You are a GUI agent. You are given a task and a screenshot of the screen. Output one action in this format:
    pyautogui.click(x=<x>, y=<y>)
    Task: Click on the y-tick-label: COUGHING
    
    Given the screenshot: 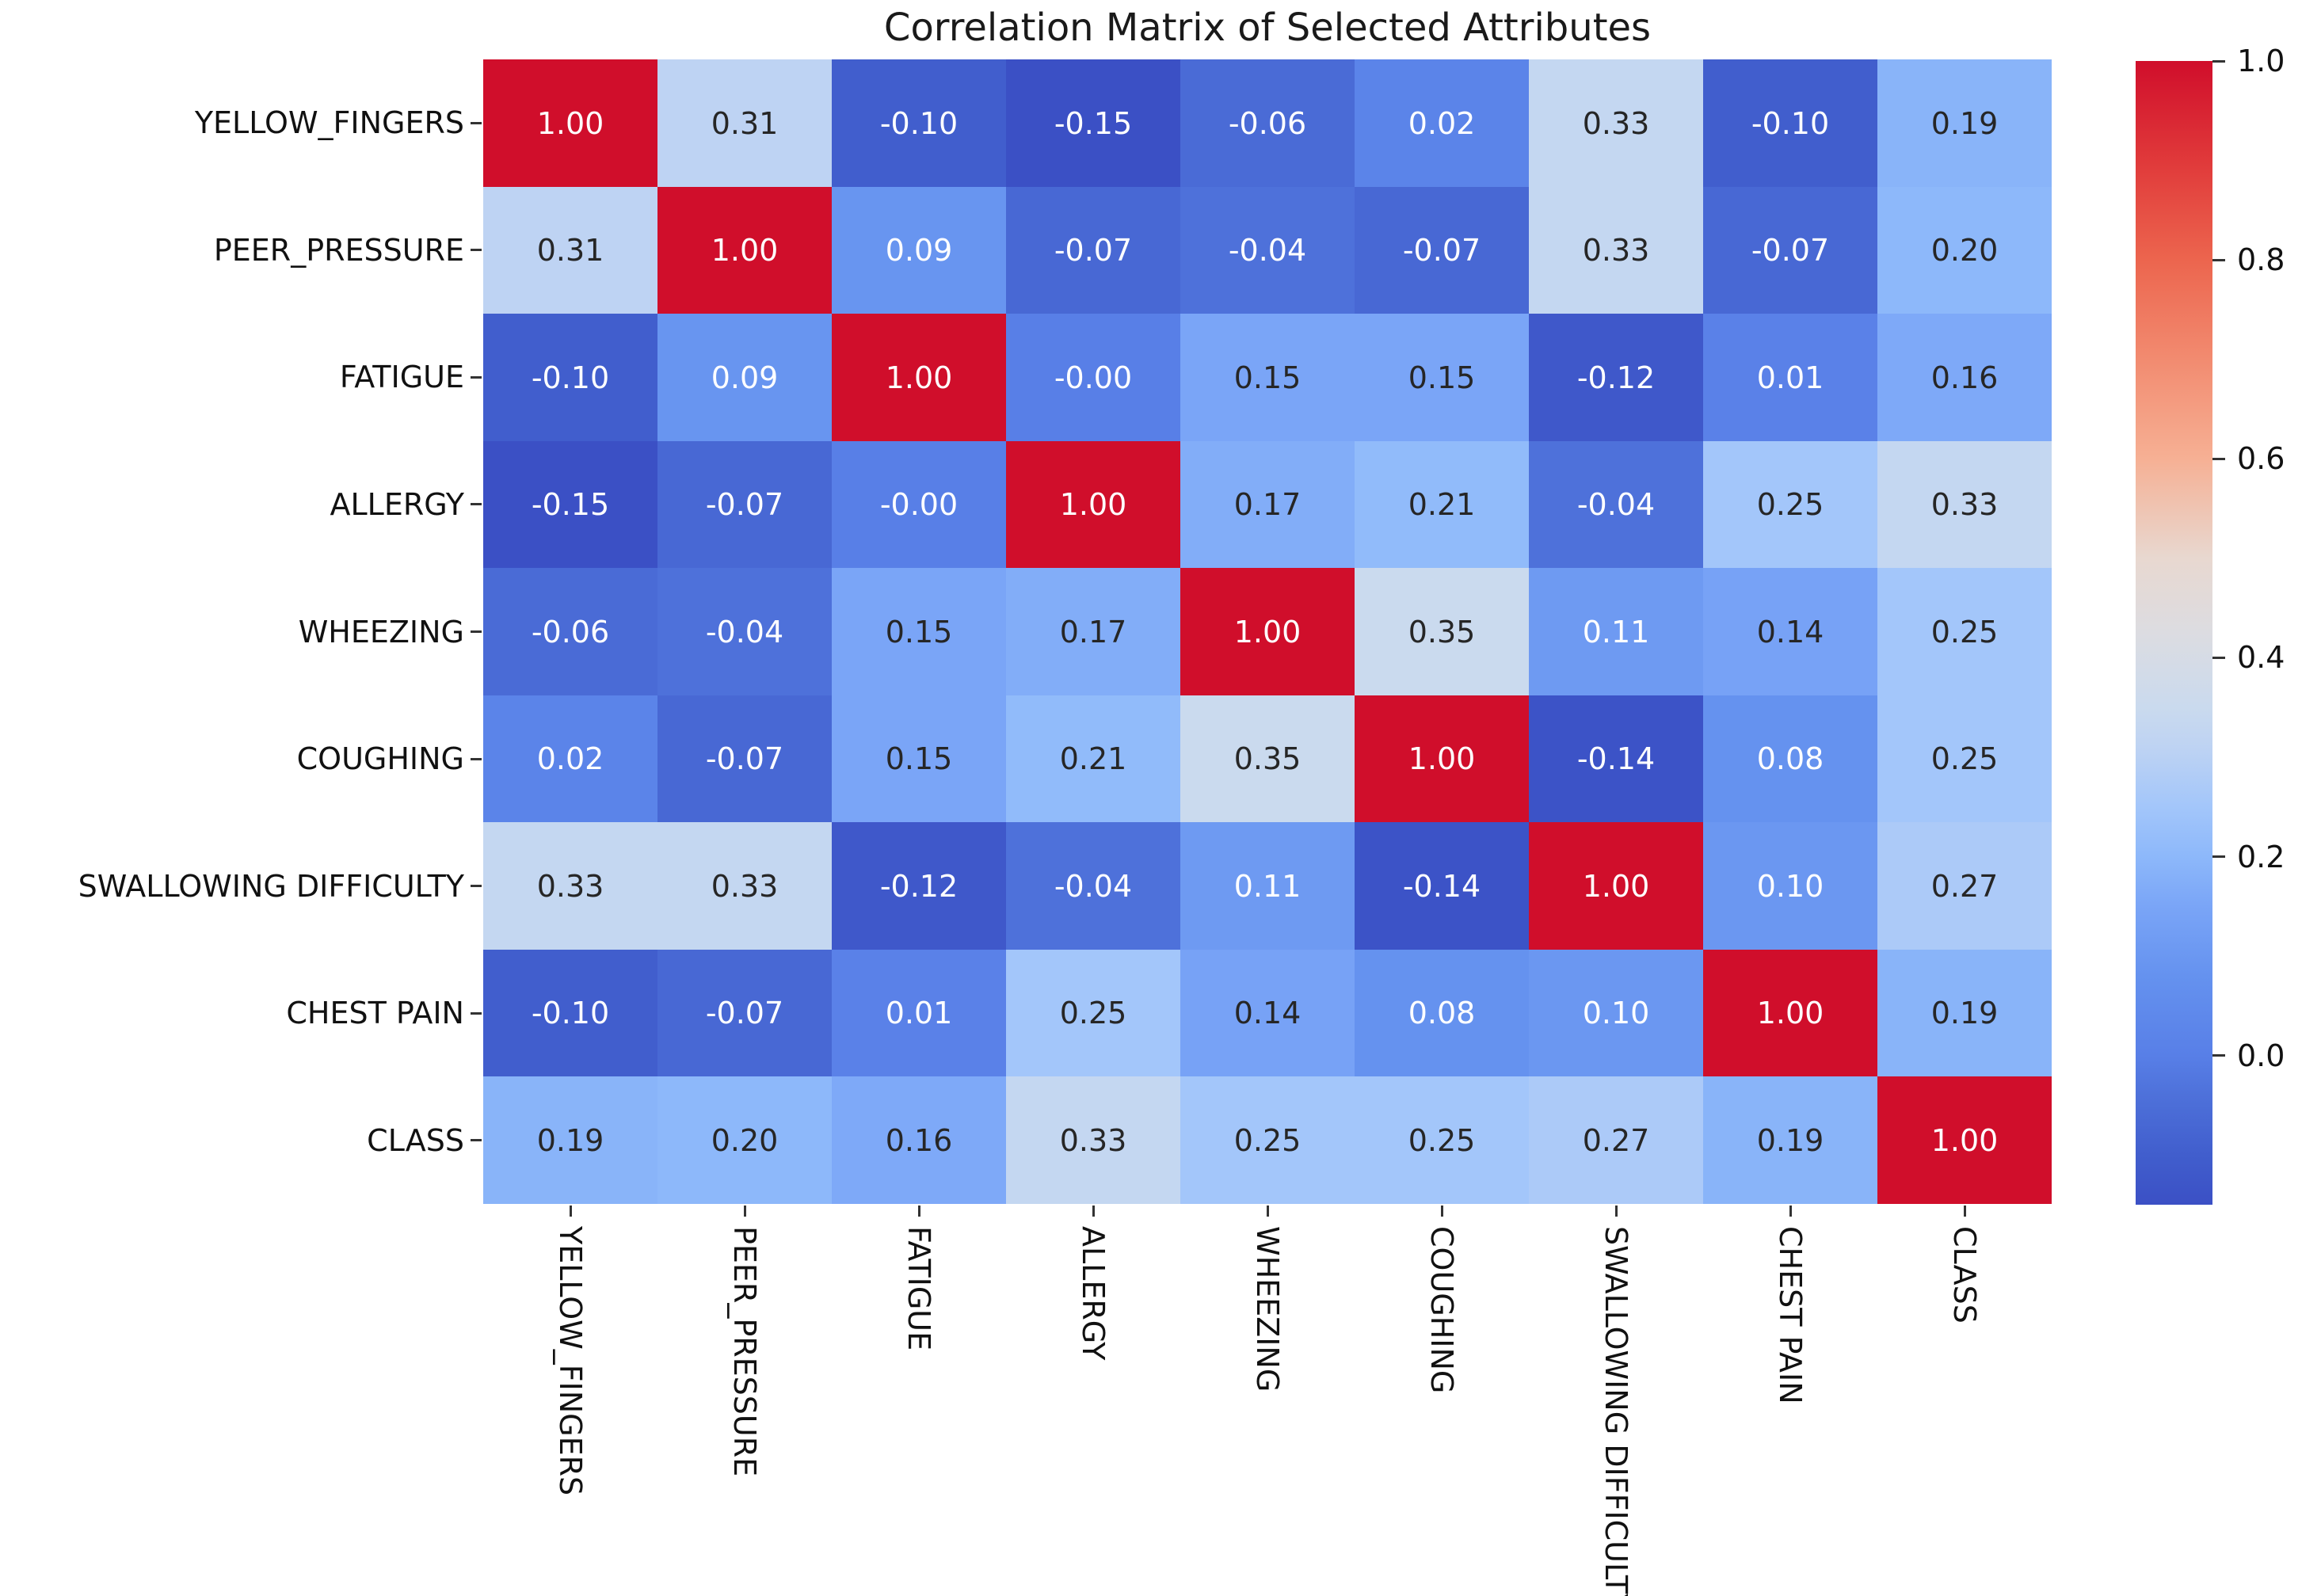 What is the action you would take?
    pyautogui.click(x=380, y=758)
    